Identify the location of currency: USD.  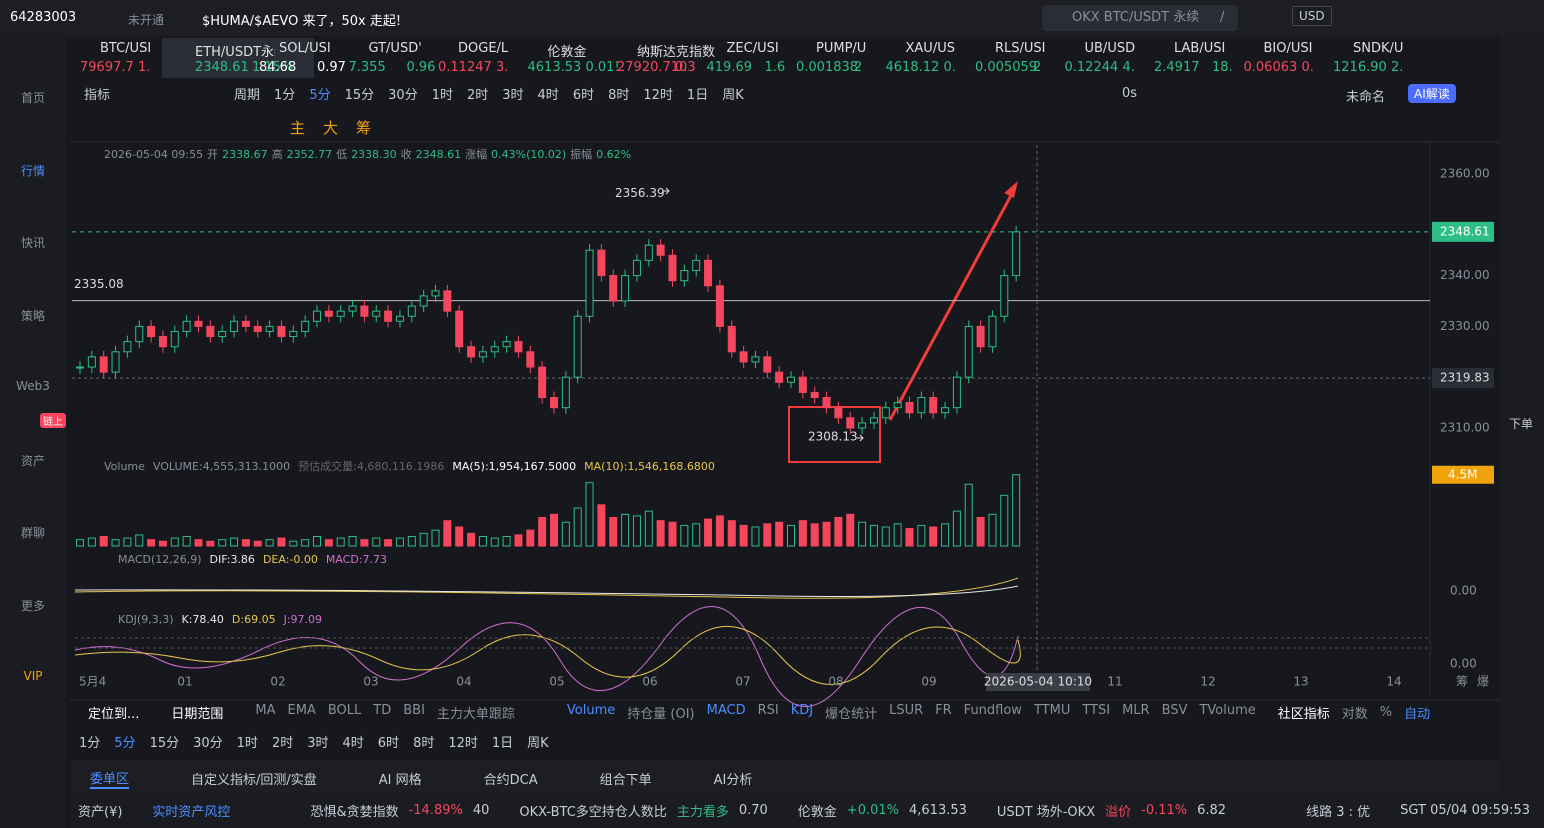
(1312, 16).